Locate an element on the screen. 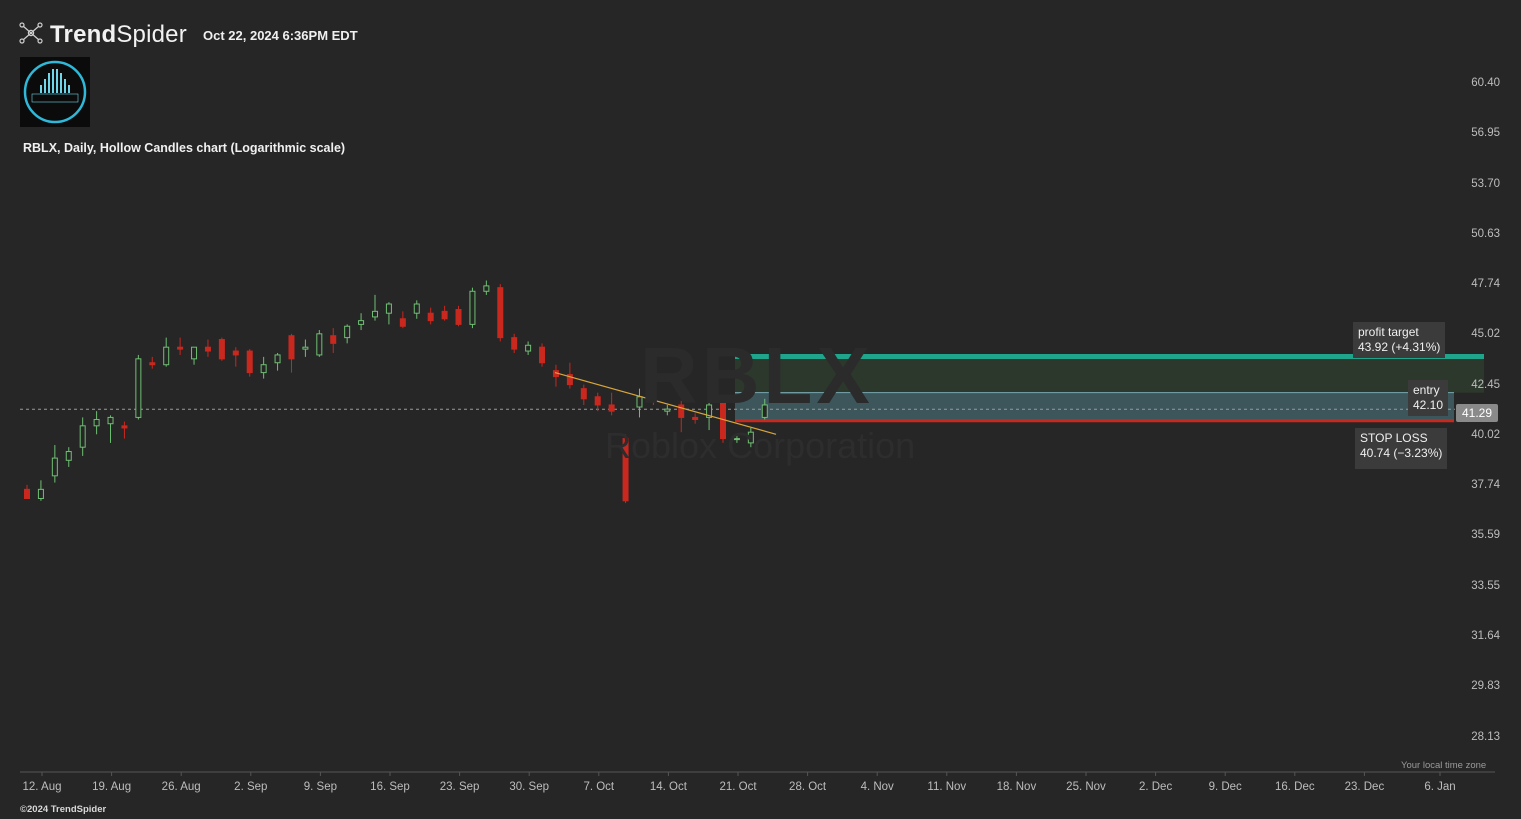  x-tick-label: 30. Sep is located at coordinates (529, 787).